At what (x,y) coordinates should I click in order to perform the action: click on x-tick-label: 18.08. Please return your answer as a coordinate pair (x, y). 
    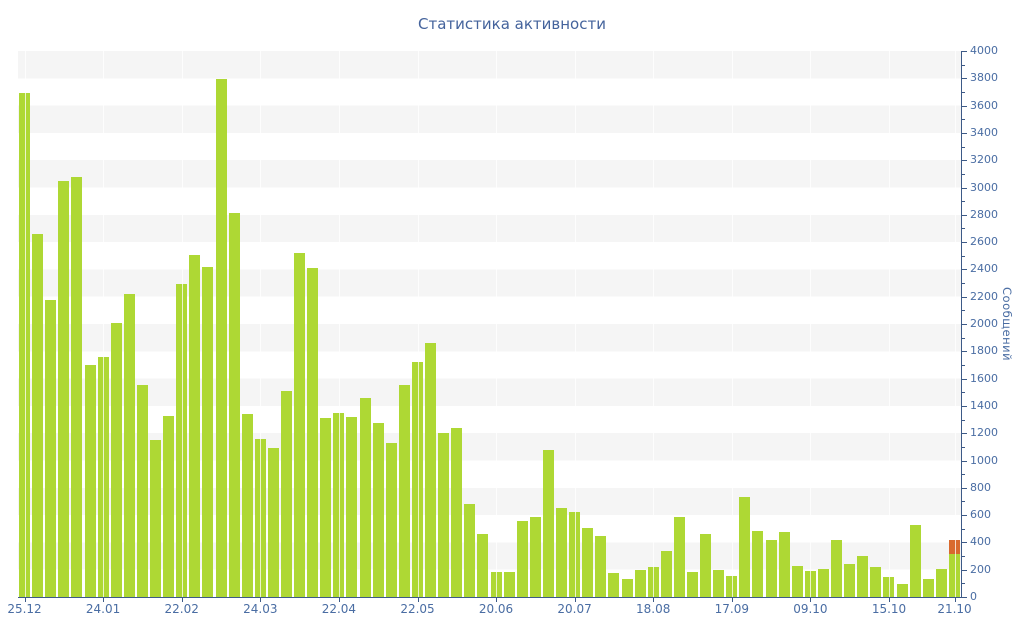
    Looking at the image, I should click on (653, 609).